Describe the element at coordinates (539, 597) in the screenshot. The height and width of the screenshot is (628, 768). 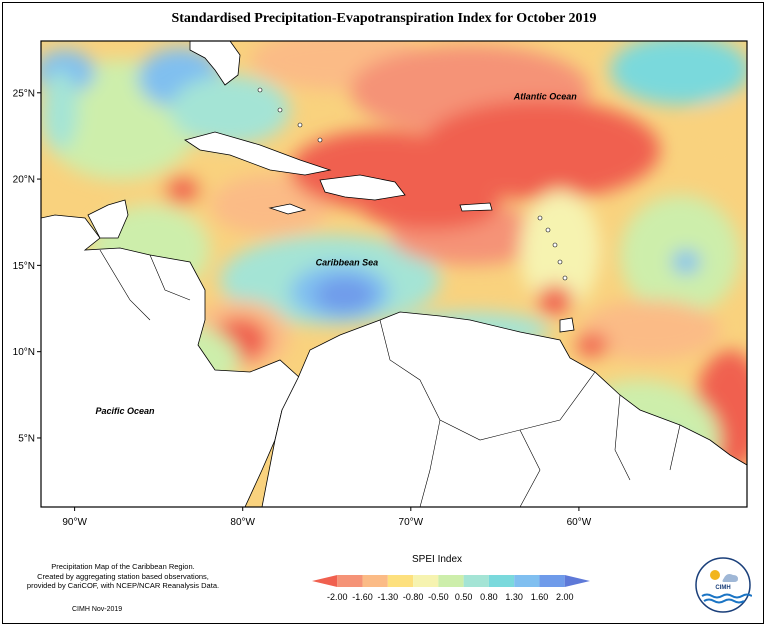
I see `legend-tick-label: 1.60` at that location.